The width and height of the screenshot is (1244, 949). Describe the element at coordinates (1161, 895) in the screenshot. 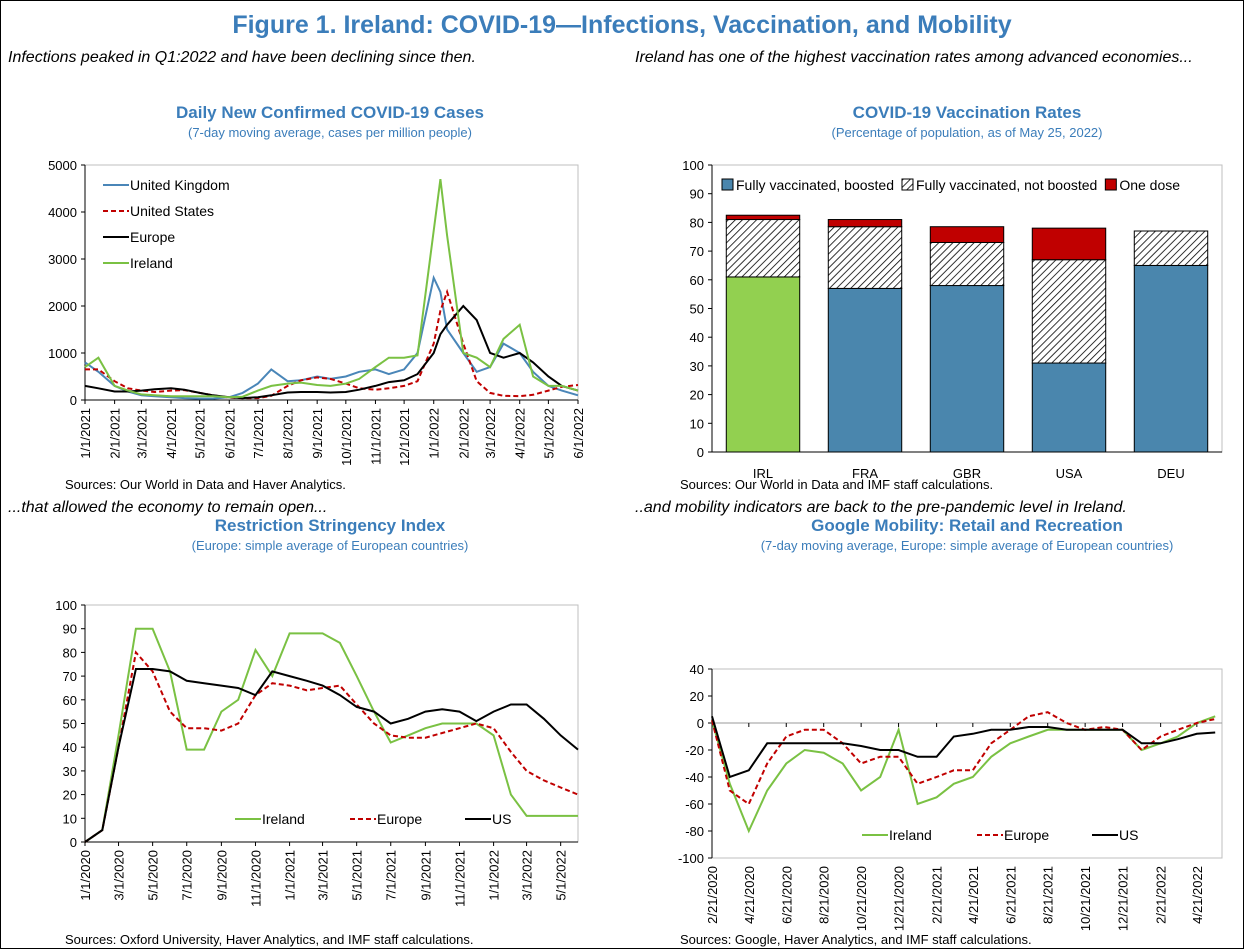

I see `x-tick-label: 2/21/2022` at that location.